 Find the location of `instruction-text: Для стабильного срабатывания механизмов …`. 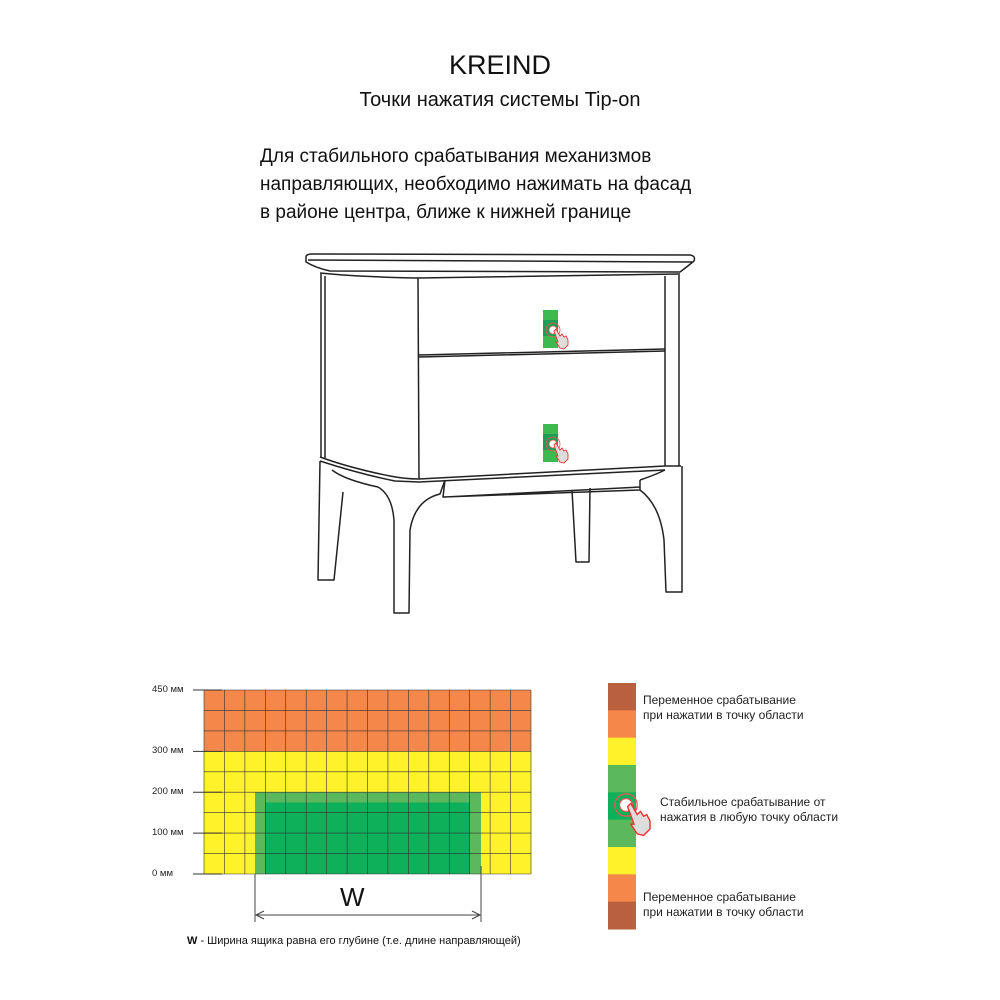

instruction-text: Для стабильного срабатывания механизмов … is located at coordinates (475, 185).